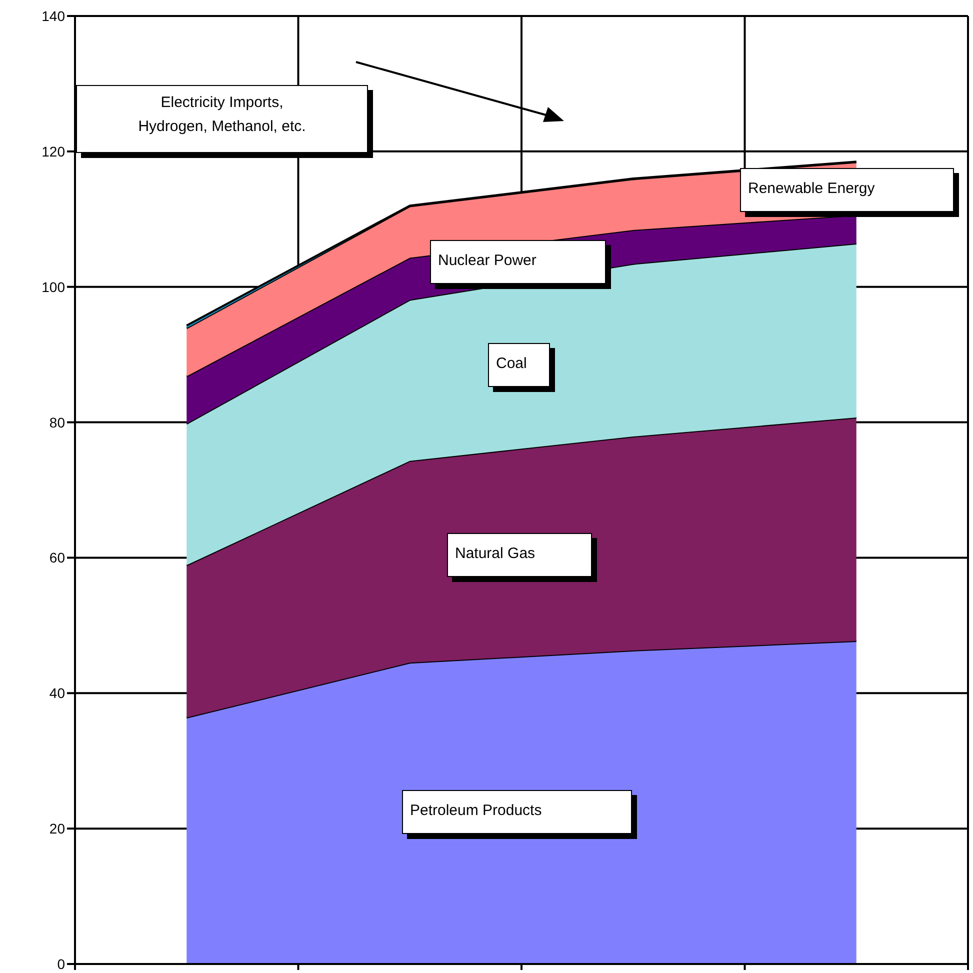 The image size is (973, 973). I want to click on y-tick-label: 100, so click(54, 286).